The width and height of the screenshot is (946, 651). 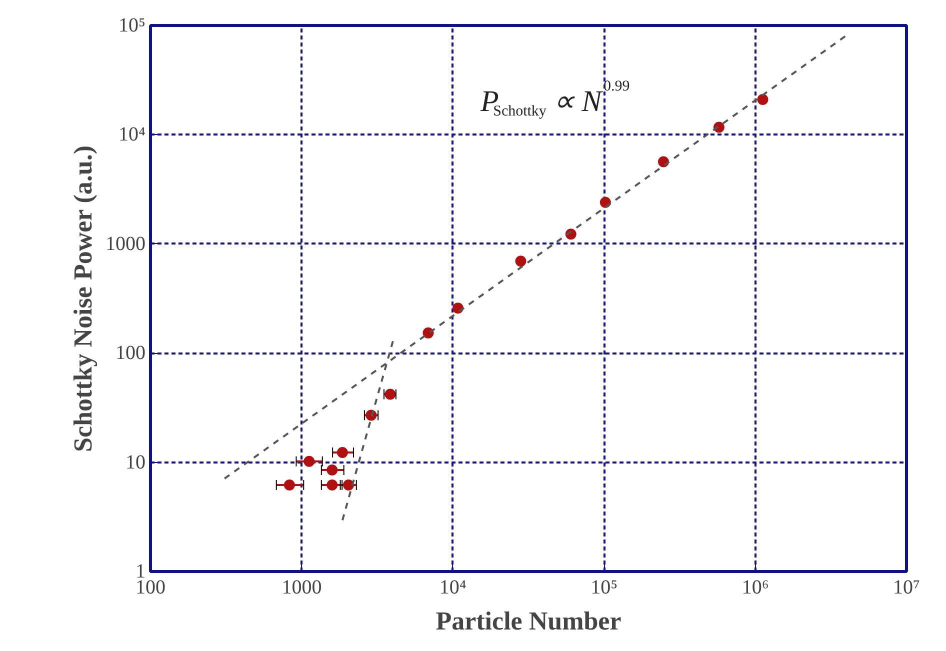 I want to click on y-tick-label: 10, so click(x=136, y=462).